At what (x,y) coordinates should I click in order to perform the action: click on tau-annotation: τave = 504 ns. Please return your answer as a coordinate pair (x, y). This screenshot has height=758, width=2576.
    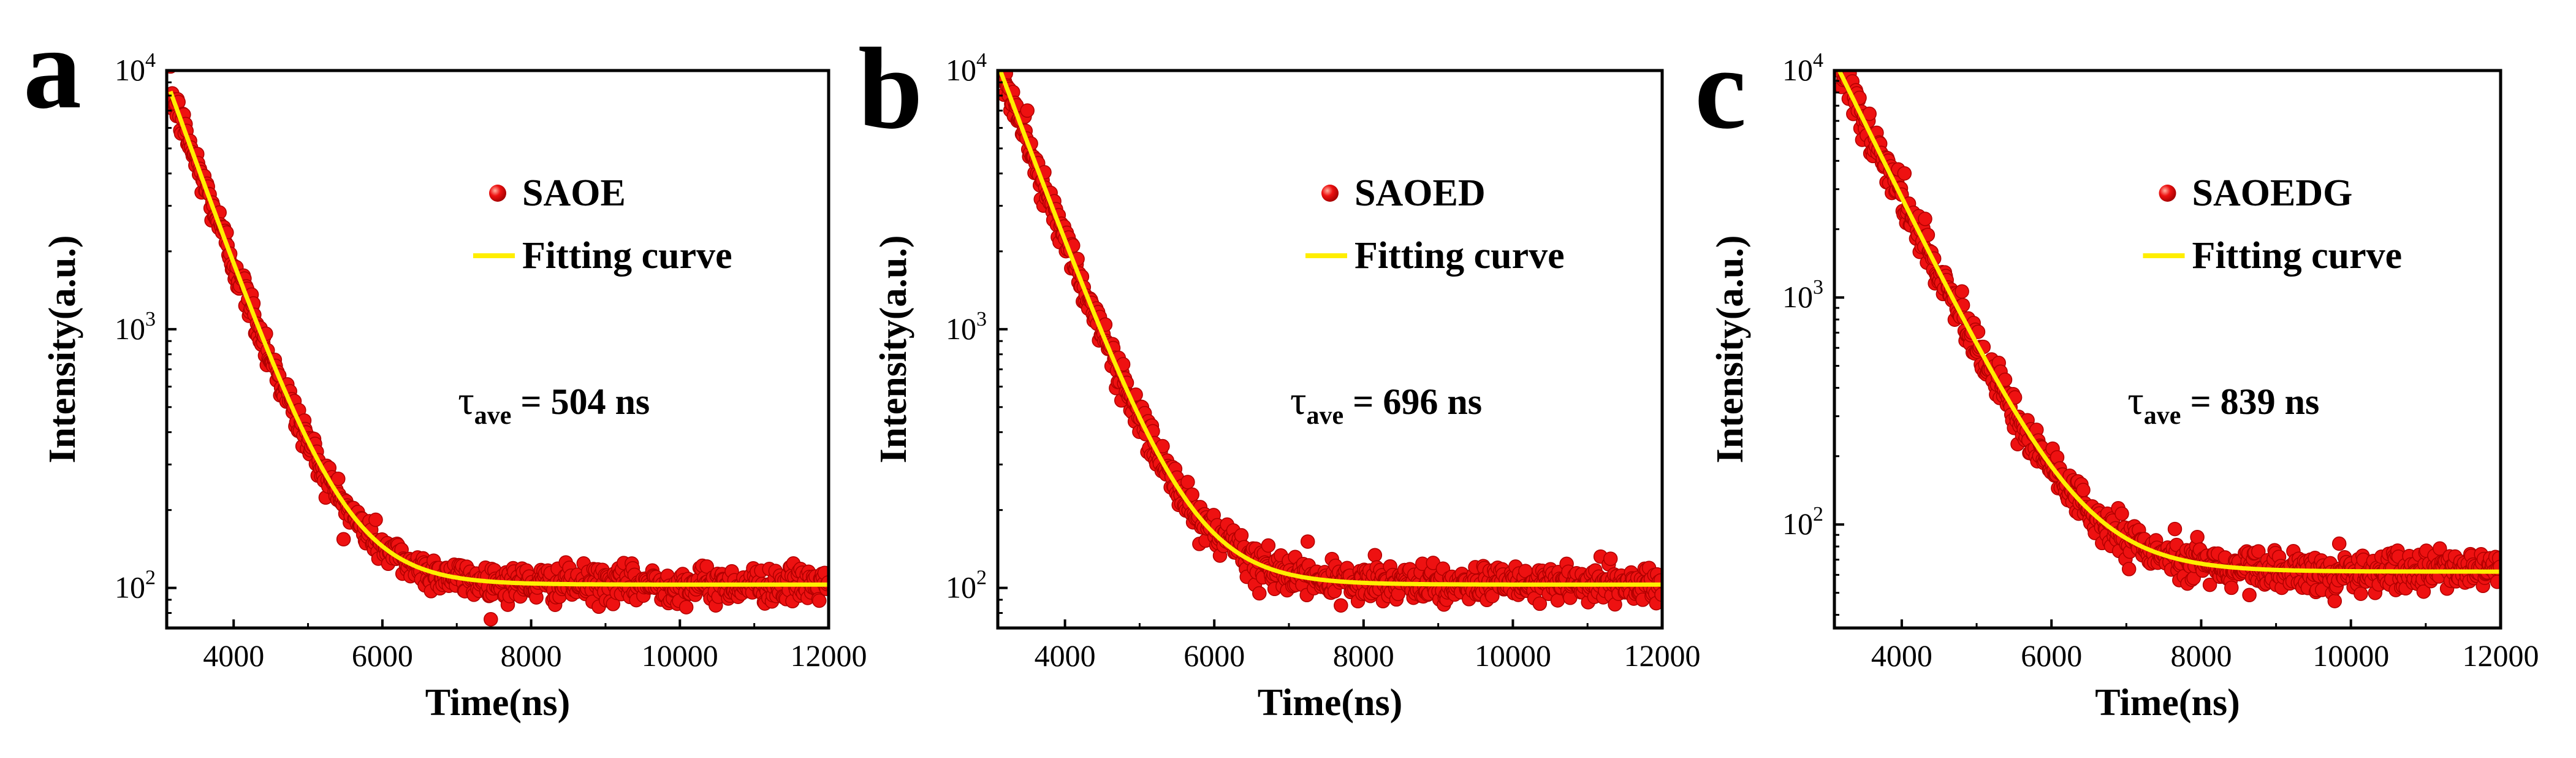
    Looking at the image, I should click on (554, 404).